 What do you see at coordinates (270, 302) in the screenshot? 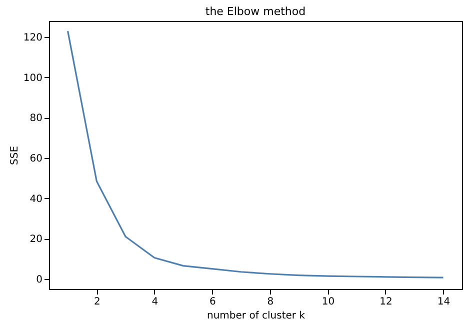
I see `x-tick-label: 8` at bounding box center [270, 302].